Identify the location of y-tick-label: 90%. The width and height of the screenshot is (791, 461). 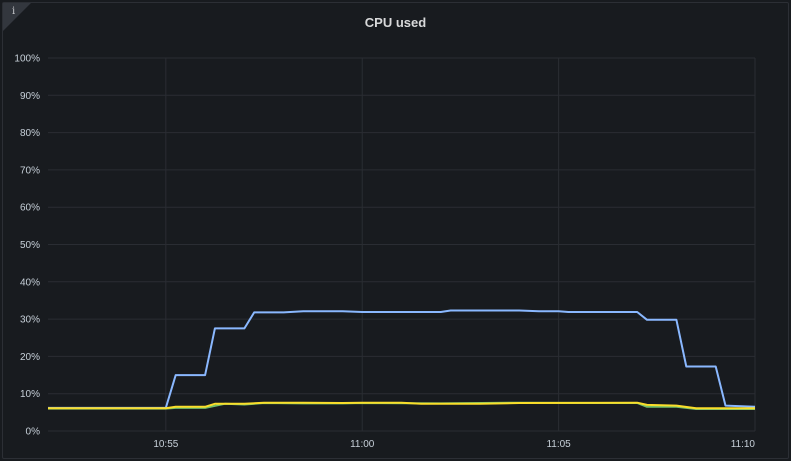
(30, 96).